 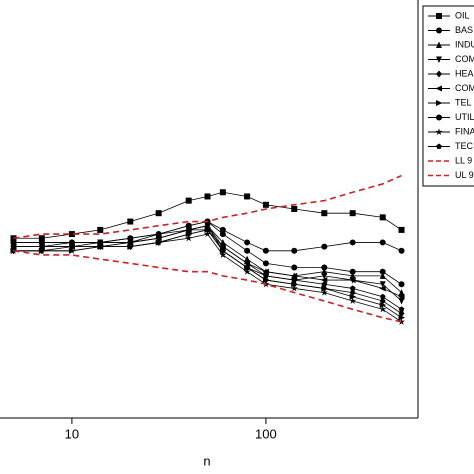 I want to click on legend-label: FINA, so click(x=464, y=131).